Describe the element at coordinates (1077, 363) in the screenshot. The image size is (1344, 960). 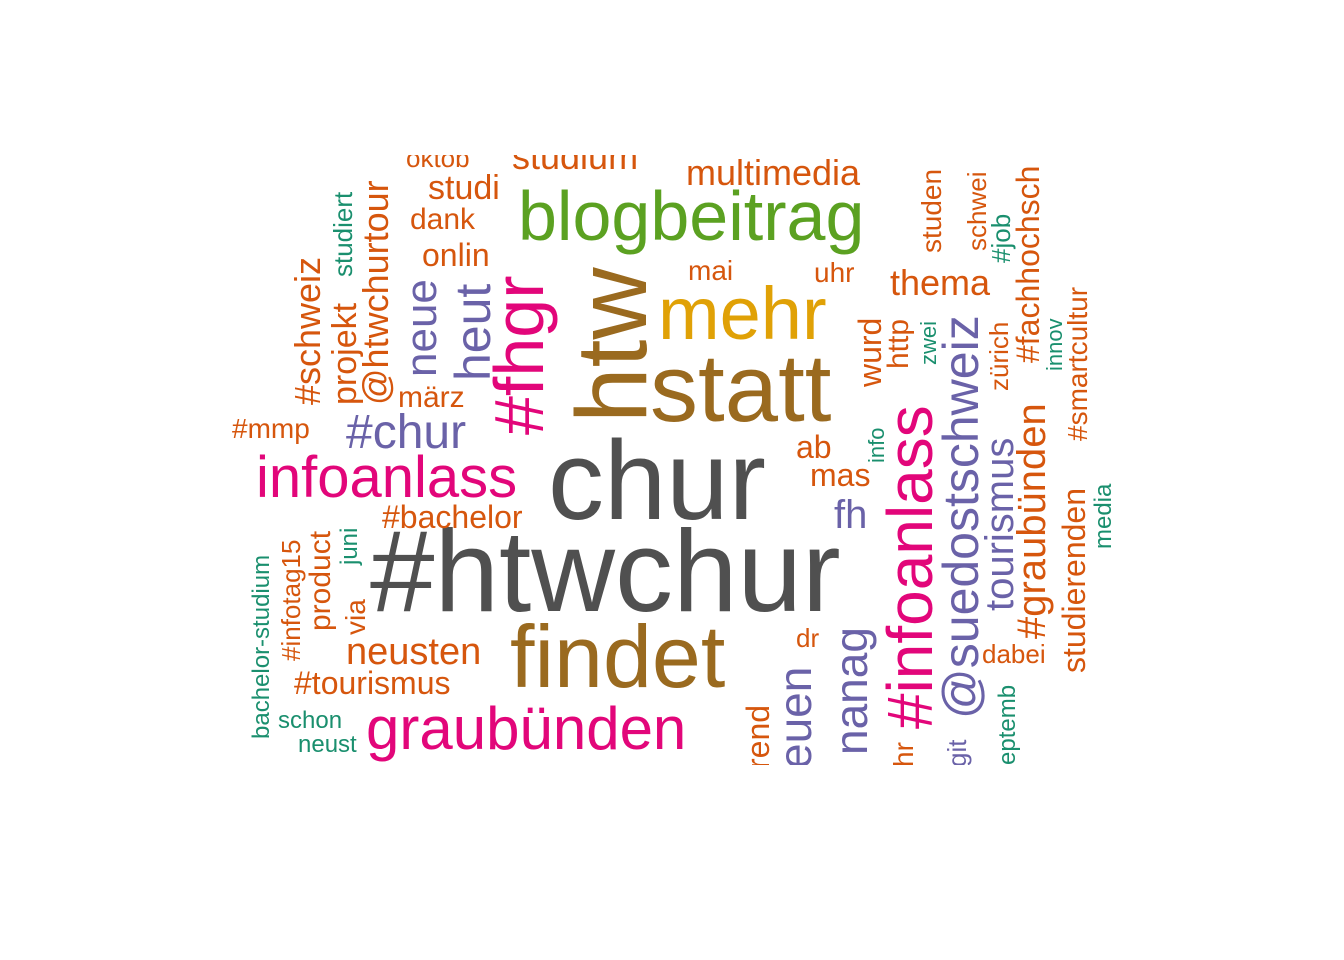
I see `word-smartcultur-tag: #smartcultur` at that location.